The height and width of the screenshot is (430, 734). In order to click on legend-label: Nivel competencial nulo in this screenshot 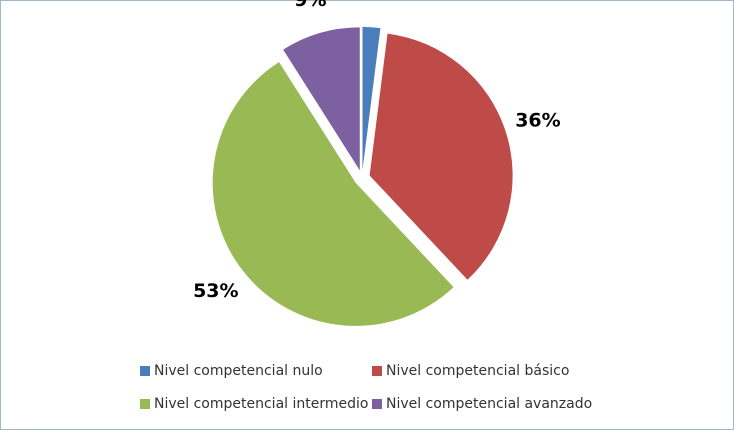, I will do `click(238, 371)`.